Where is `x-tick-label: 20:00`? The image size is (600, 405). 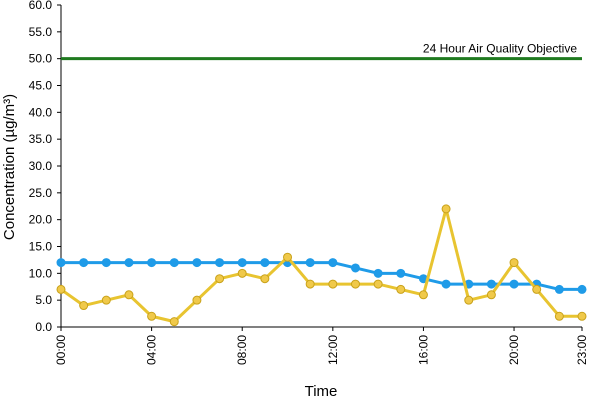
x-tick-label: 20:00 is located at coordinates (514, 350).